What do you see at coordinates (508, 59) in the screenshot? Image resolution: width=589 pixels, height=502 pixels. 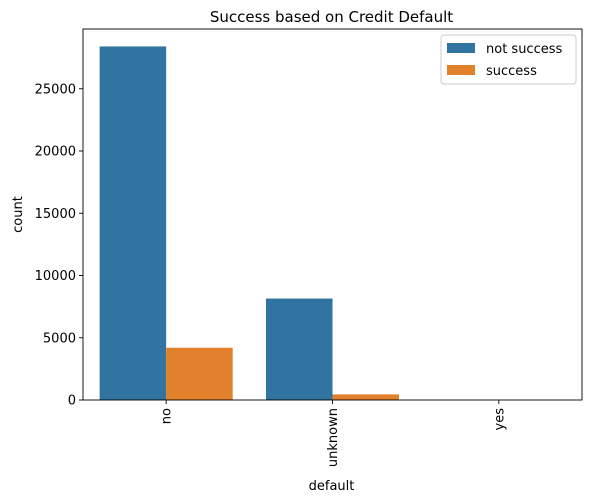 I see `legend: not success success` at bounding box center [508, 59].